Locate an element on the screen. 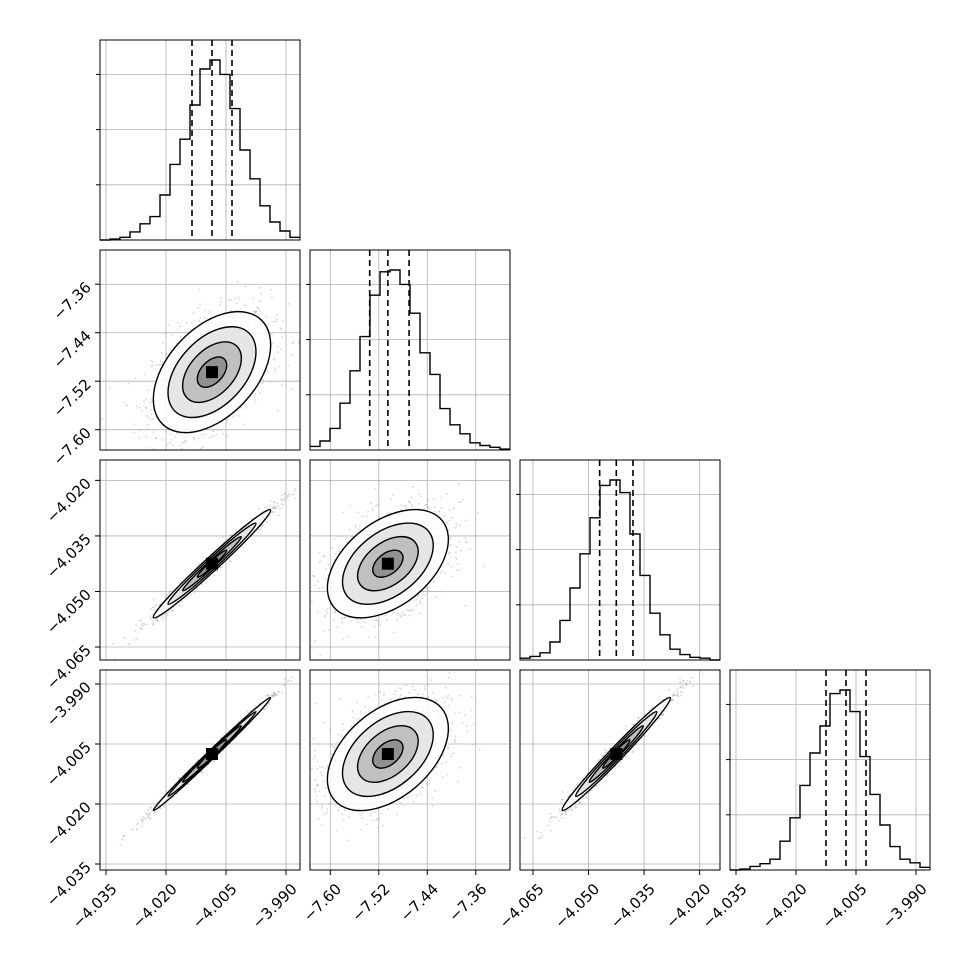  density-peak is located at coordinates (212, 563).